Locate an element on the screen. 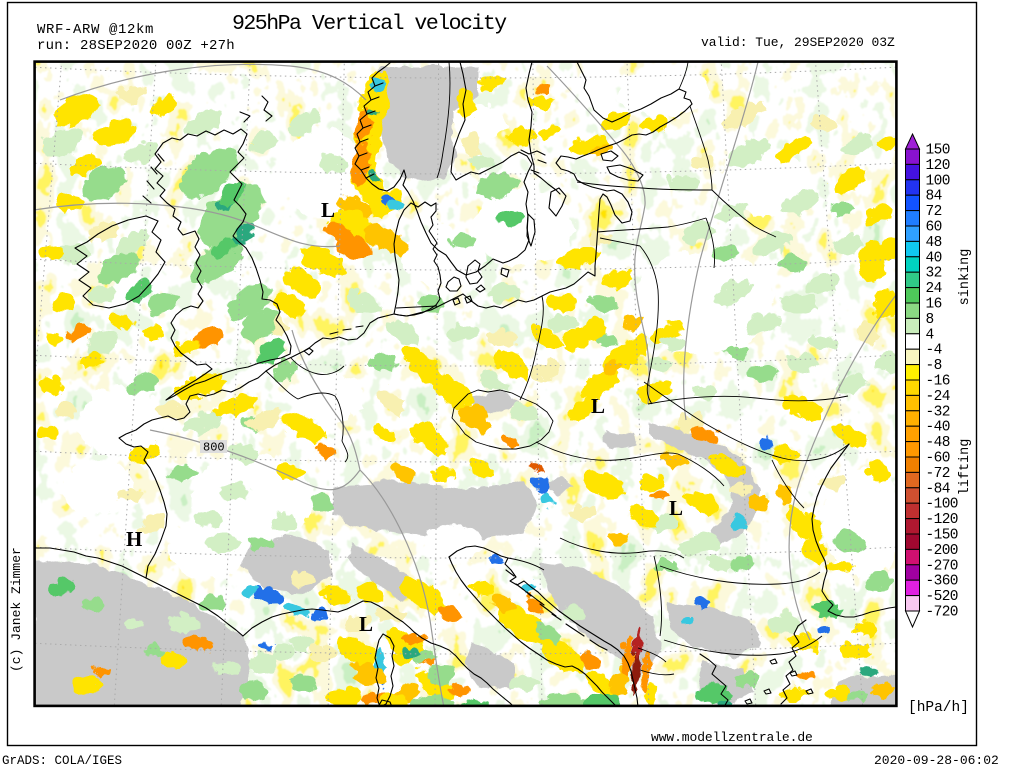 The width and height of the screenshot is (1024, 768). svg-text: -8 is located at coordinates (934, 366).